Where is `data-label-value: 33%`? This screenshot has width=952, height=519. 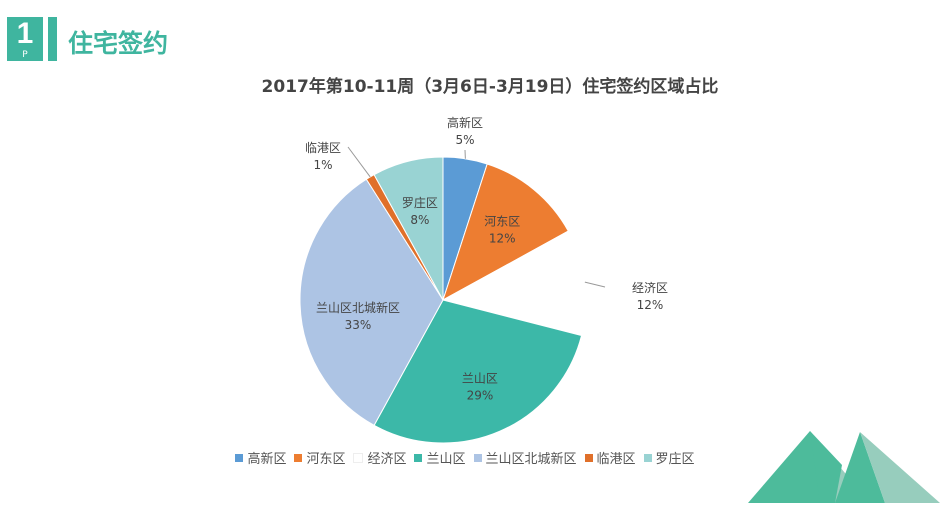 data-label-value: 33% is located at coordinates (358, 325).